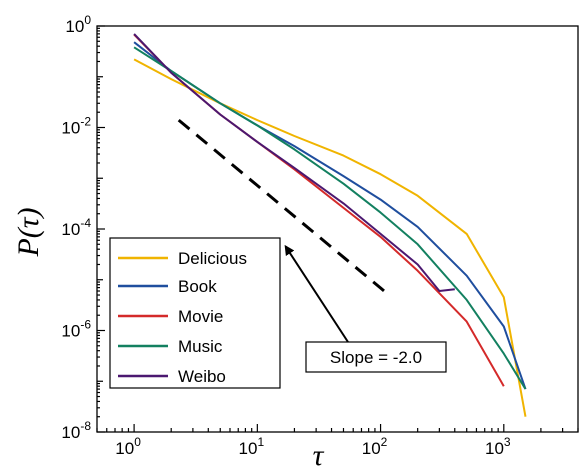 The height and width of the screenshot is (470, 585). I want to click on x-tick-label: 10³, so click(498, 446).